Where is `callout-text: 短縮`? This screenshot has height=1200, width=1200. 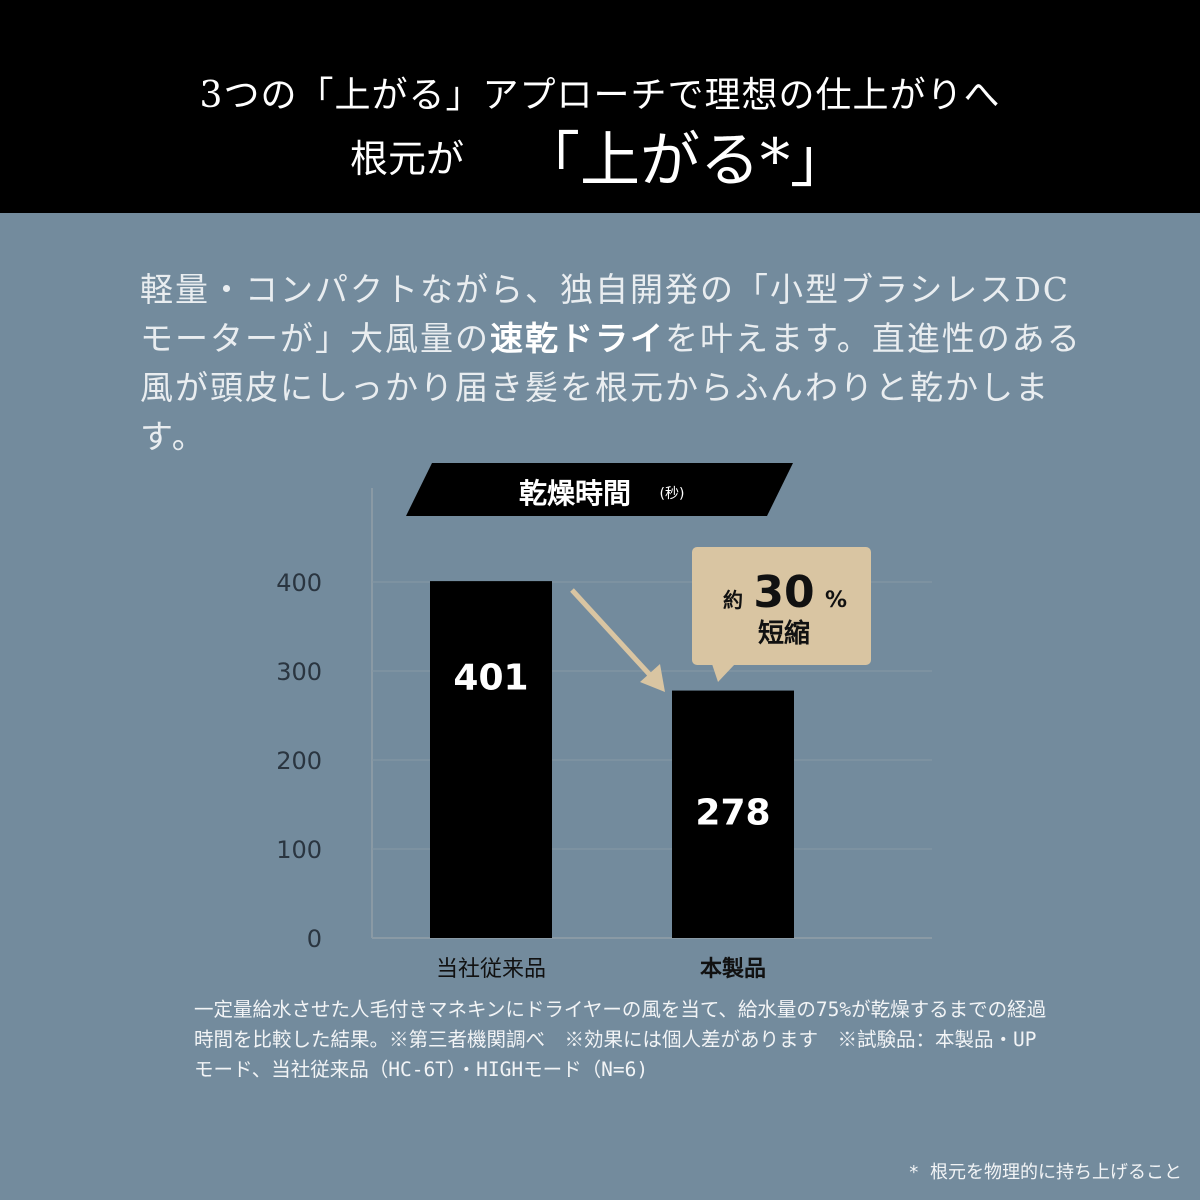
callout-text: 短縮 is located at coordinates (784, 633).